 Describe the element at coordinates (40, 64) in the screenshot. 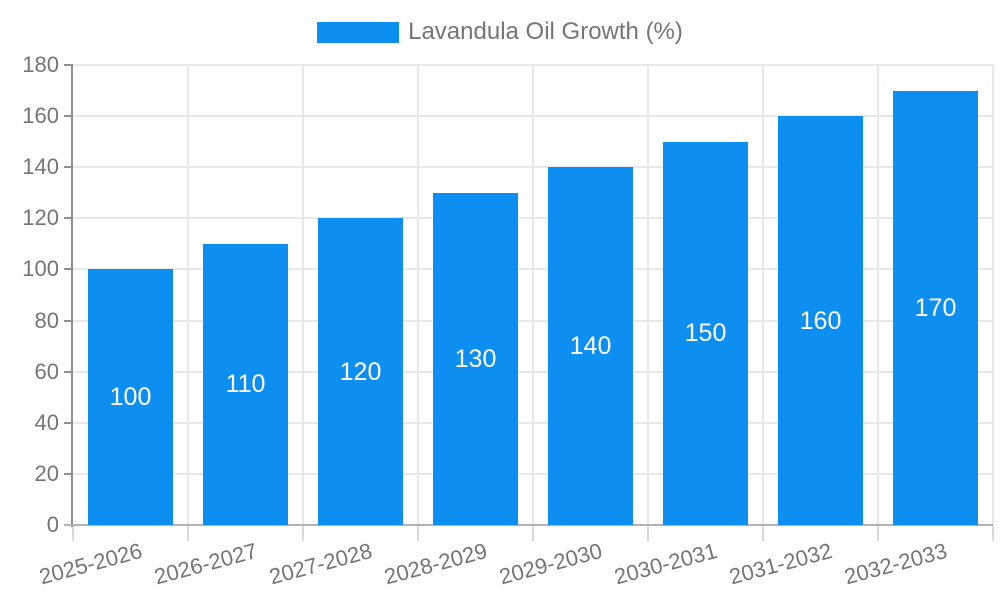

I see `y-axis-tick-label: 180` at that location.